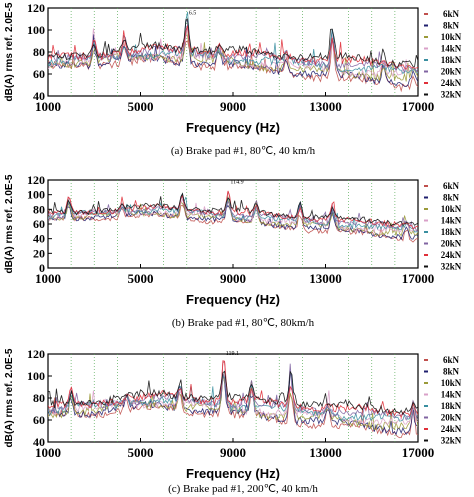 Image resolution: width=474 pixels, height=497 pixels. Describe the element at coordinates (42, 268) in the screenshot. I see `y-tick-label: 0` at that location.